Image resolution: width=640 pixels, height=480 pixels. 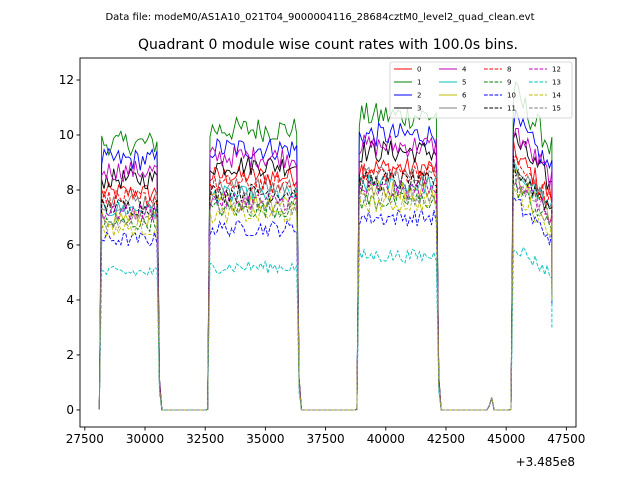 What do you see at coordinates (66, 80) in the screenshot?
I see `y-tick-label: 12` at bounding box center [66, 80].